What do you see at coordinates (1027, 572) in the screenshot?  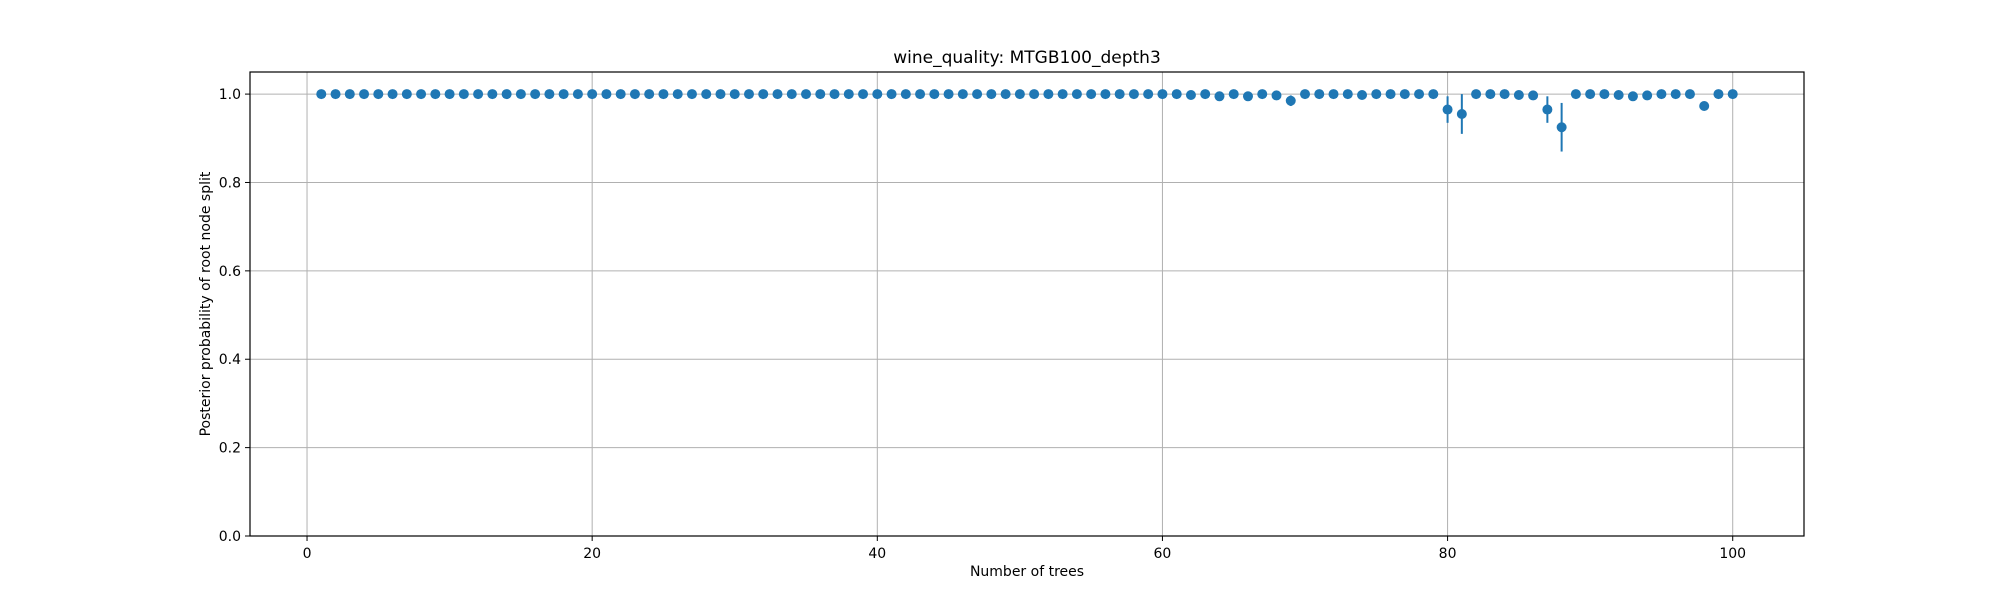 I see `x-axis-label: Number of trees` at bounding box center [1027, 572].